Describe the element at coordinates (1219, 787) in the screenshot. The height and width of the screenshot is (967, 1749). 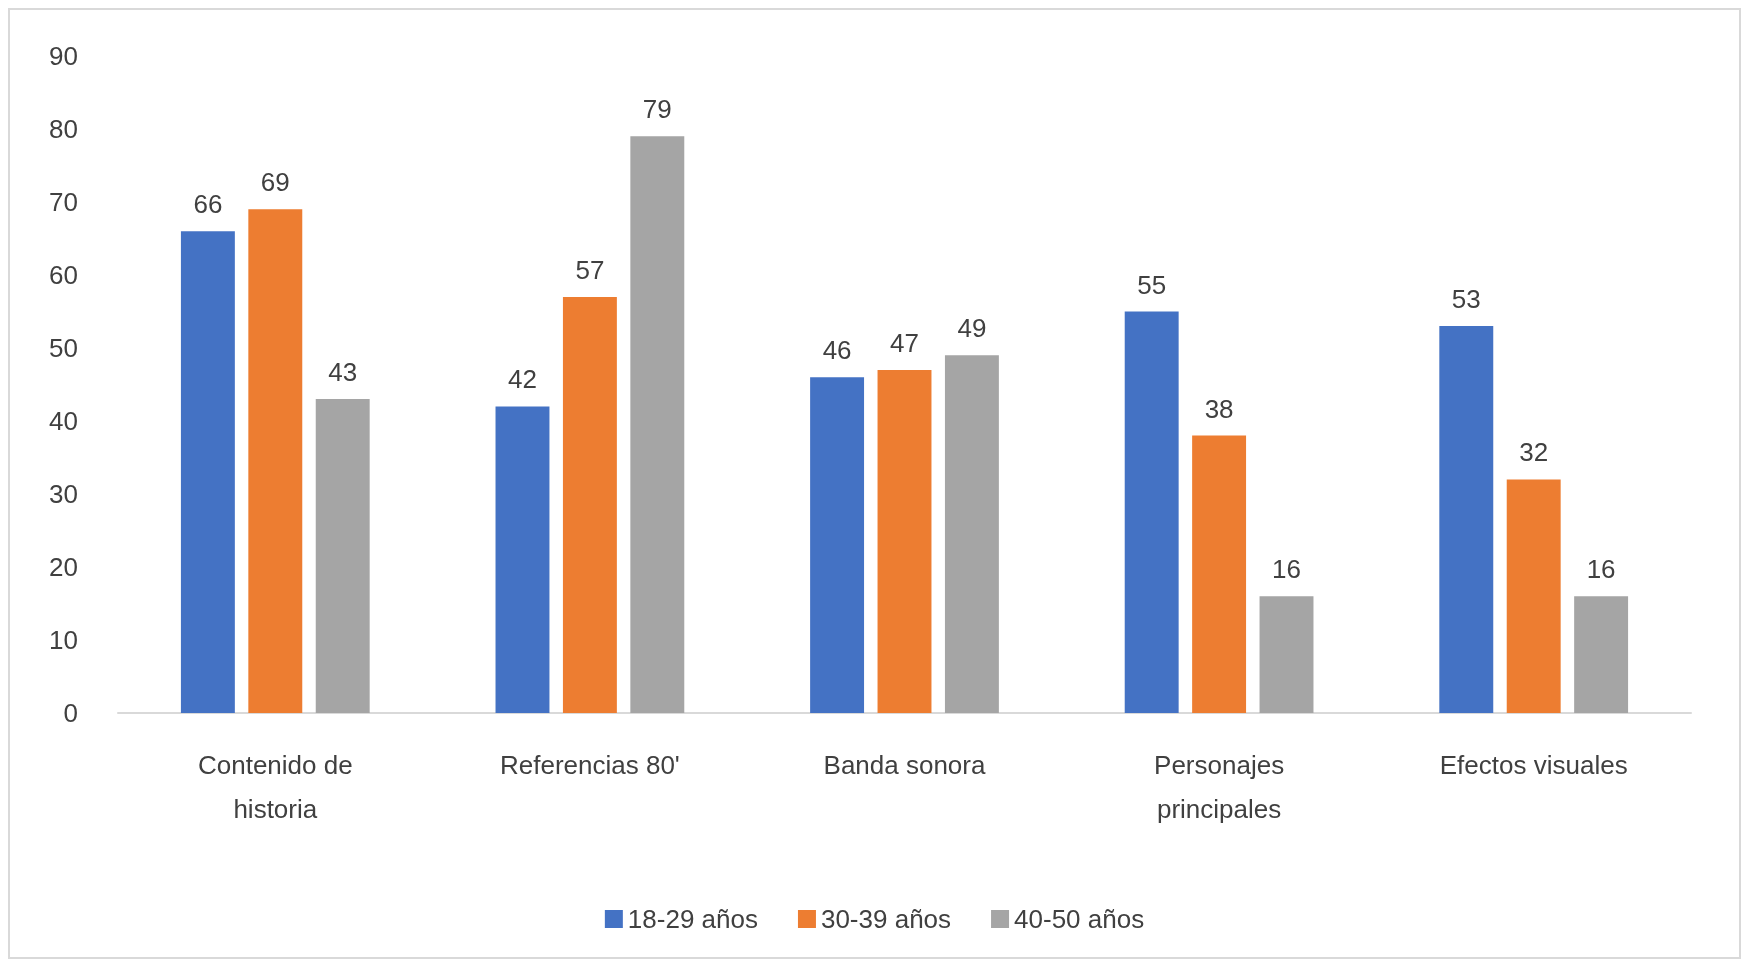
I see `x-tick-label: Personajes principales` at that location.